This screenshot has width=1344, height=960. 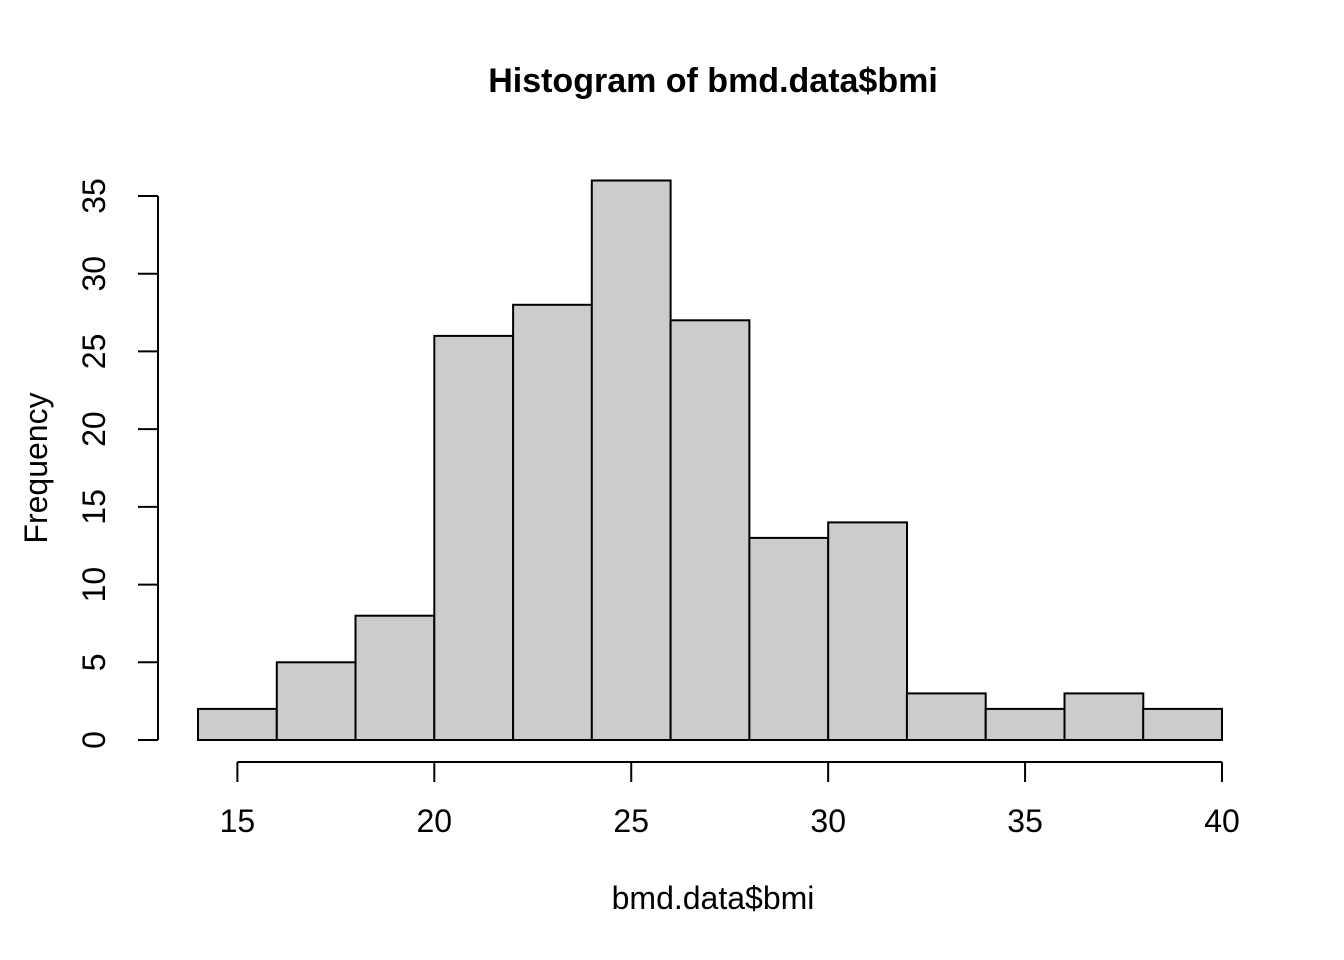 I want to click on y-tick-label: 15, so click(x=94, y=507).